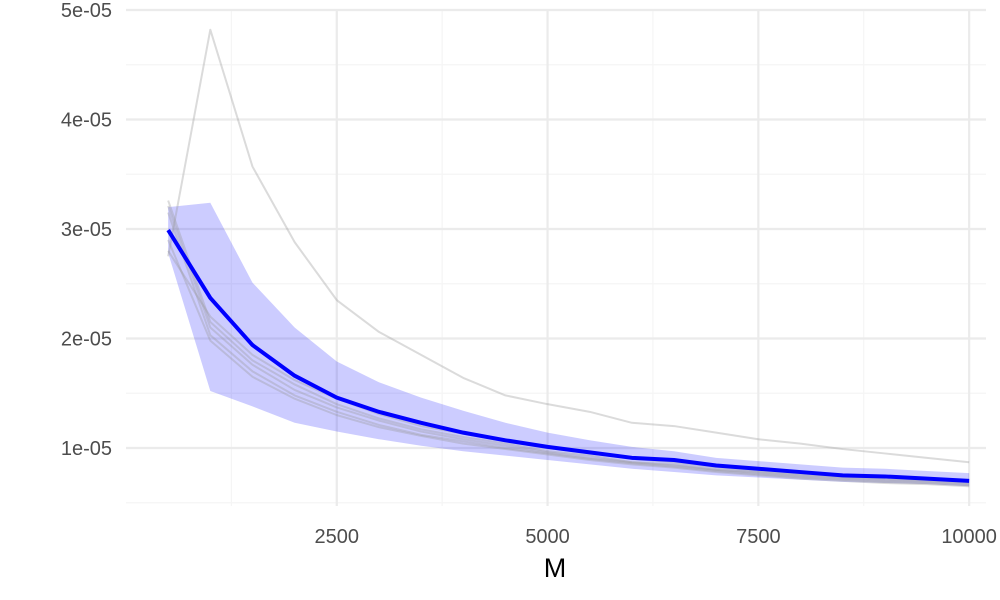 The height and width of the screenshot is (600, 1000). What do you see at coordinates (86, 339) in the screenshot?
I see `y-tick-label: 2e-05` at bounding box center [86, 339].